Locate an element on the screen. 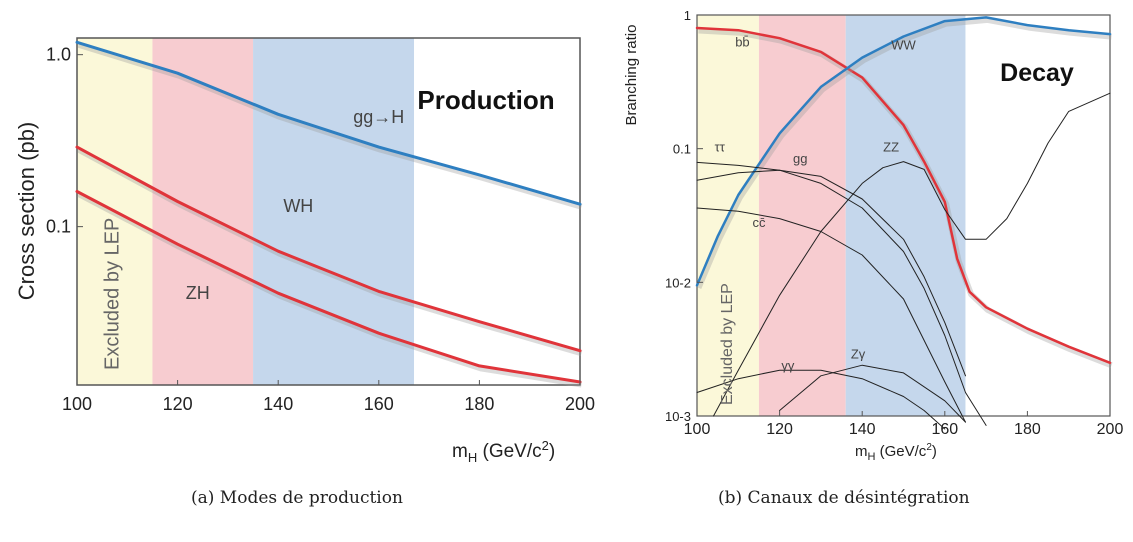 This screenshot has width=1133, height=542. series-label-cc: cc̄ is located at coordinates (759, 222).